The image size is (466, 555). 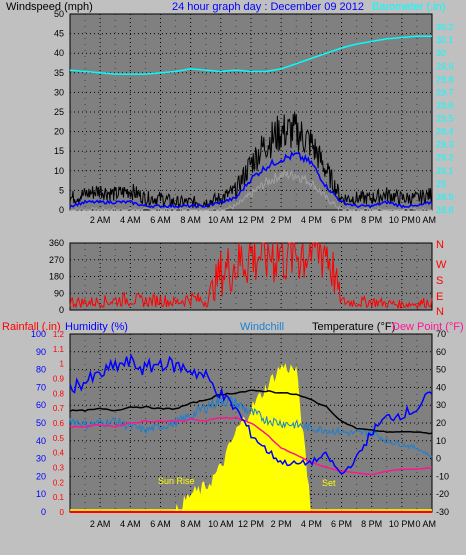 What do you see at coordinates (445, 27) in the screenshot?
I see `y2-tick-label-barometer: 30.2` at bounding box center [445, 27].